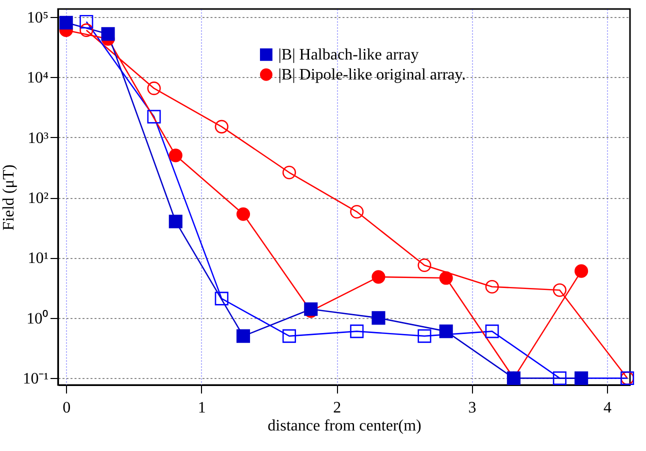  I want to click on x-tick-label: 2, so click(337, 408).